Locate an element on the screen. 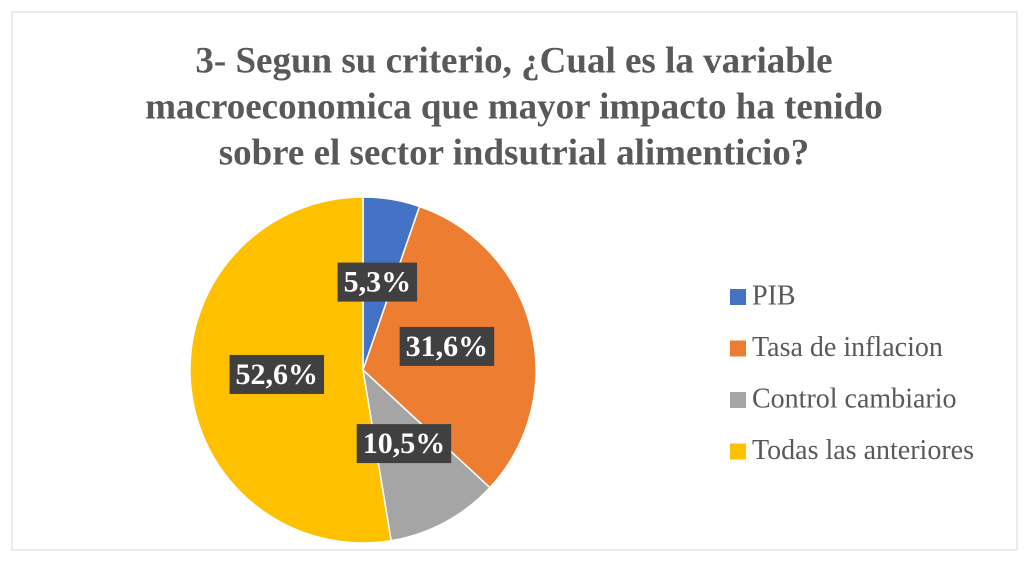 The width and height of the screenshot is (1029, 569). data-label: 10,5% is located at coordinates (404, 443).